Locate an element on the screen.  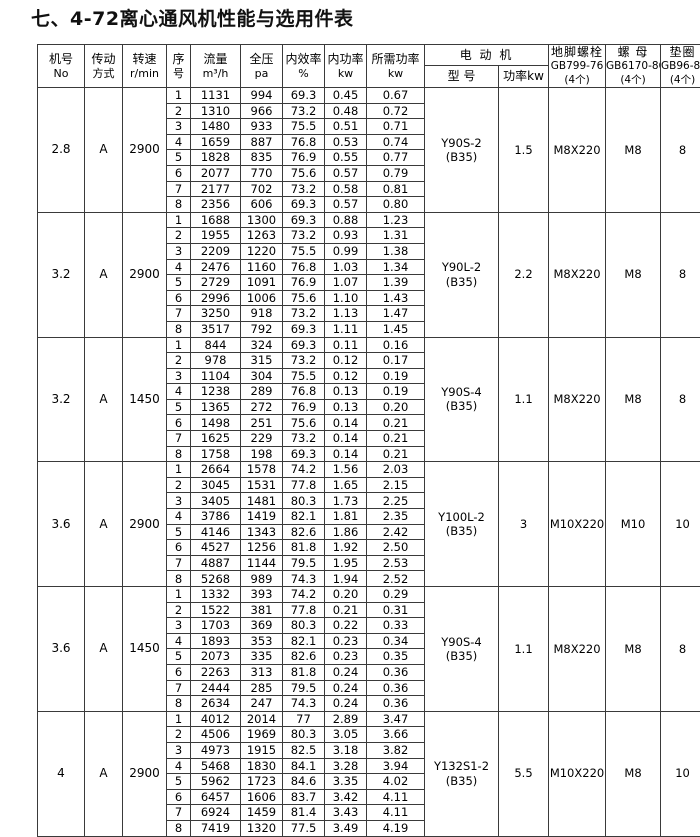
cell-flow: 2729 is located at coordinates (216, 283).